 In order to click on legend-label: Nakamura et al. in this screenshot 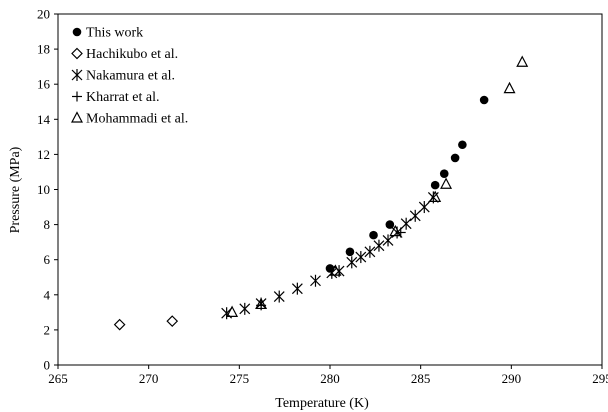, I will do `click(130, 76)`.